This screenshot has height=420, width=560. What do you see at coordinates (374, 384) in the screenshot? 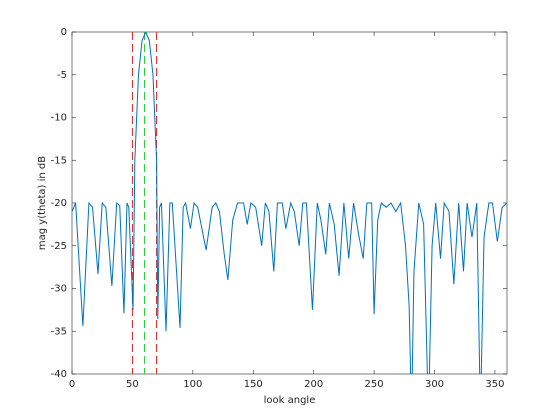
I see `x-tick-label: 250` at bounding box center [374, 384].